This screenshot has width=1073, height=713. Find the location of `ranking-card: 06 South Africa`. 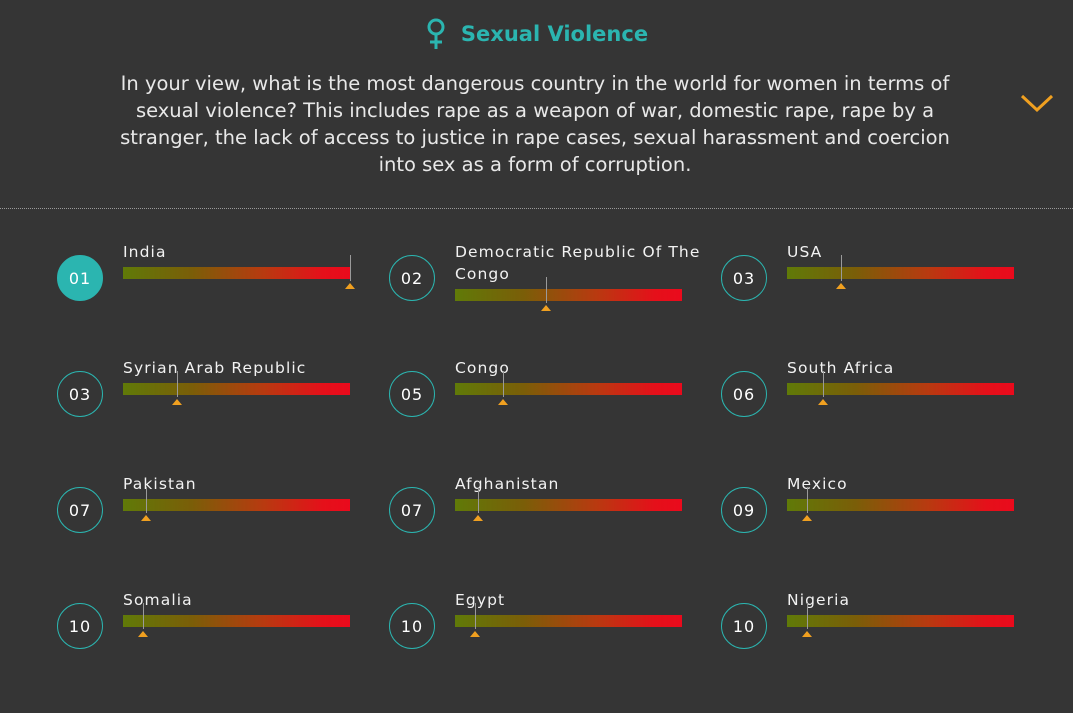

ranking-card: 06 South Africa is located at coordinates (886, 420).